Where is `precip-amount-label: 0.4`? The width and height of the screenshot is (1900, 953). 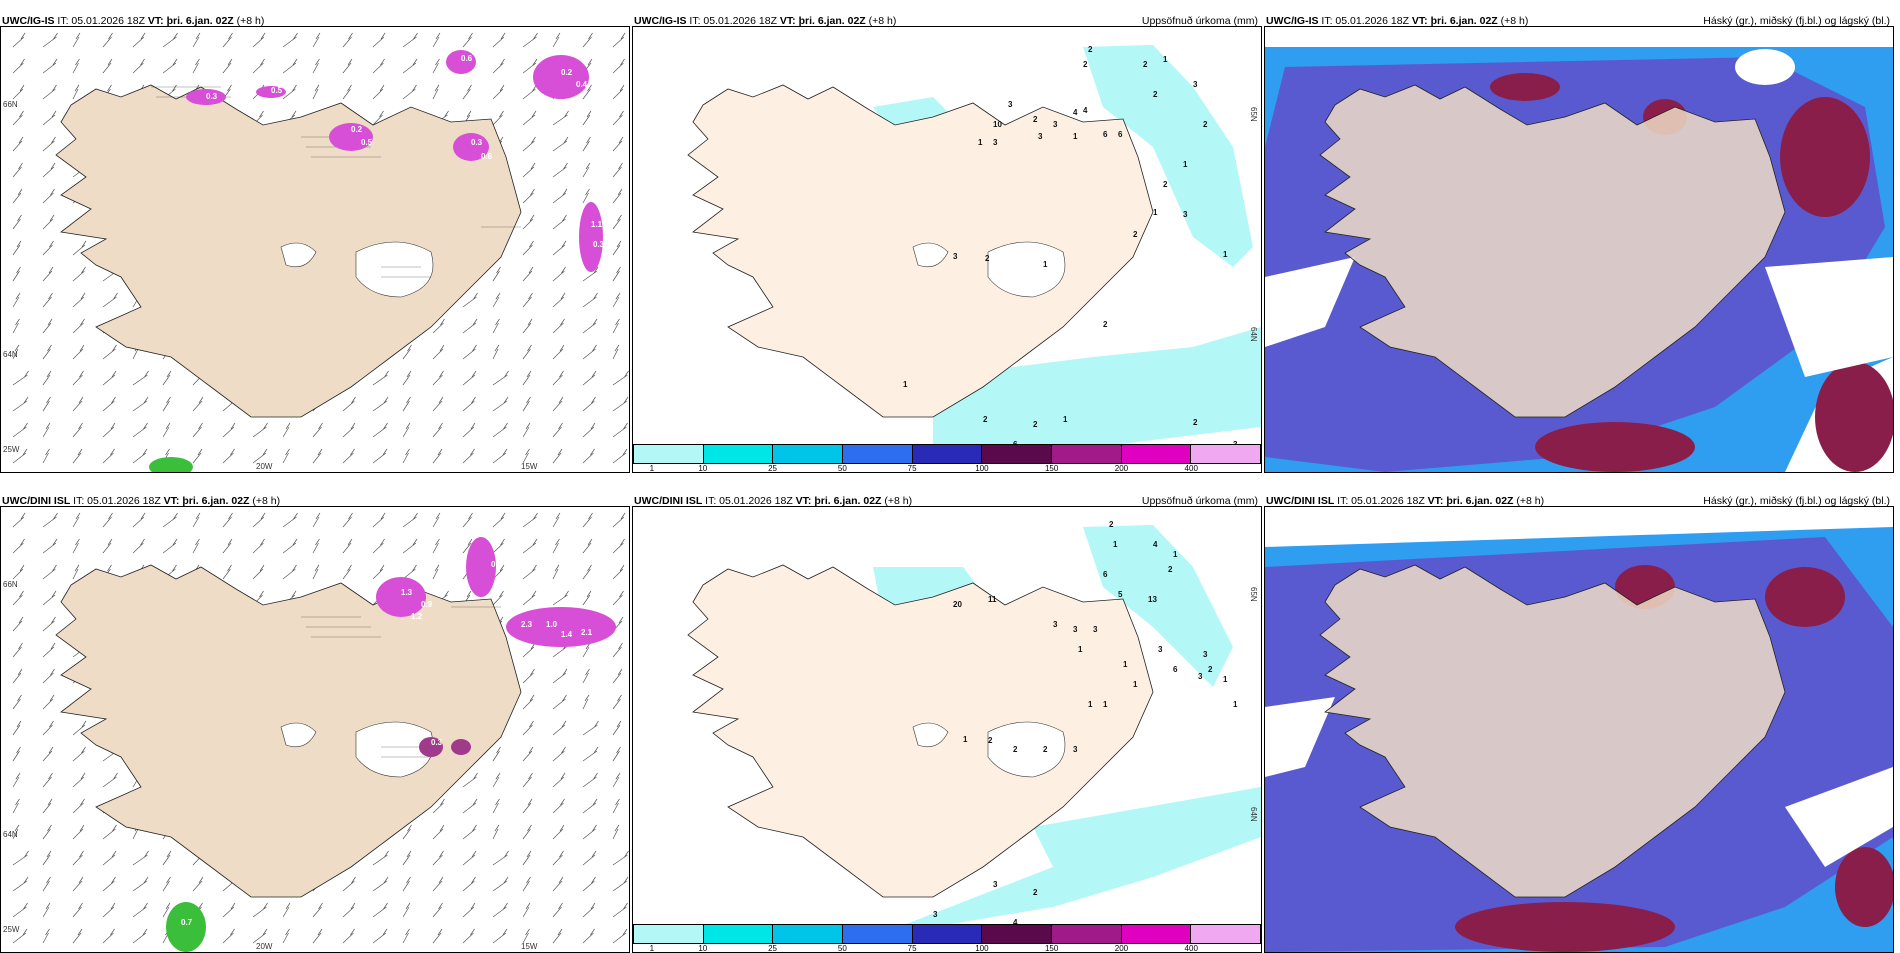
precip-amount-label: 0.4 is located at coordinates (582, 84).